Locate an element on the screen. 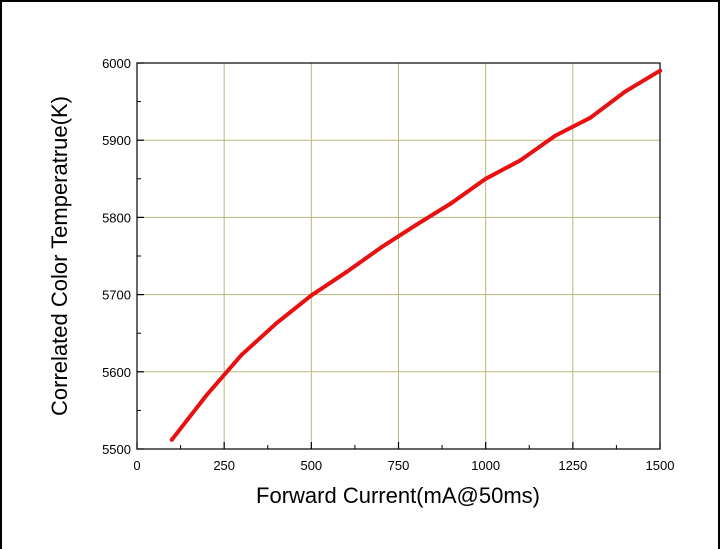  y-tick-label: 5900 is located at coordinates (116, 140).